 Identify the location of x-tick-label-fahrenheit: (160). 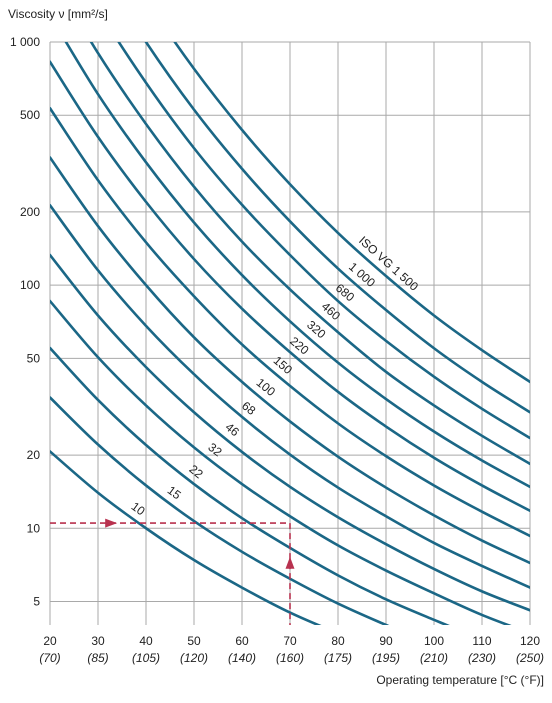
(290, 658).